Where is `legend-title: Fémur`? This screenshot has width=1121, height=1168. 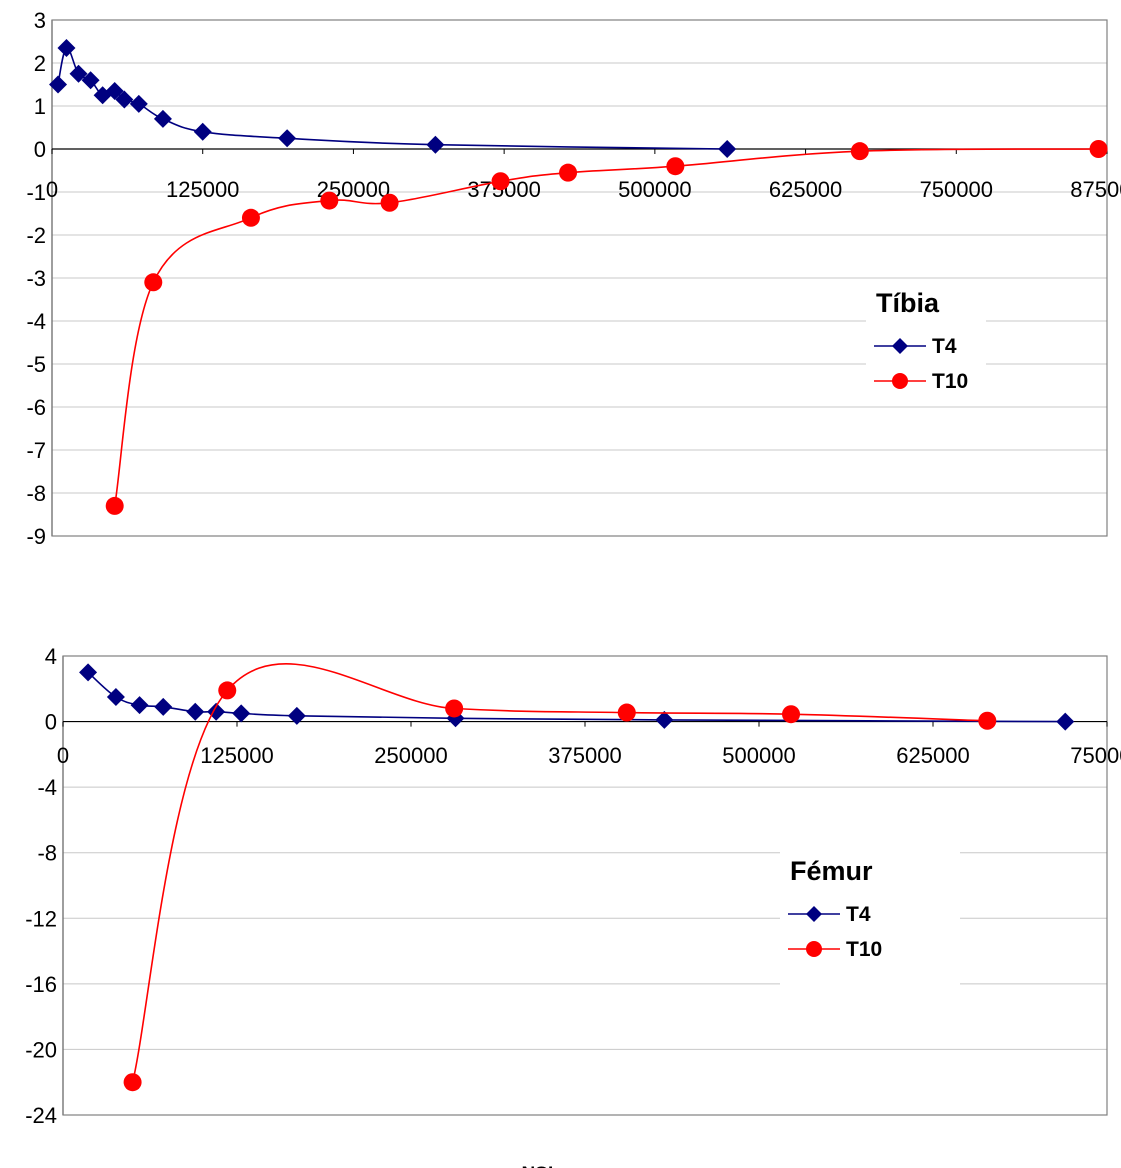 legend-title: Fémur is located at coordinates (831, 871).